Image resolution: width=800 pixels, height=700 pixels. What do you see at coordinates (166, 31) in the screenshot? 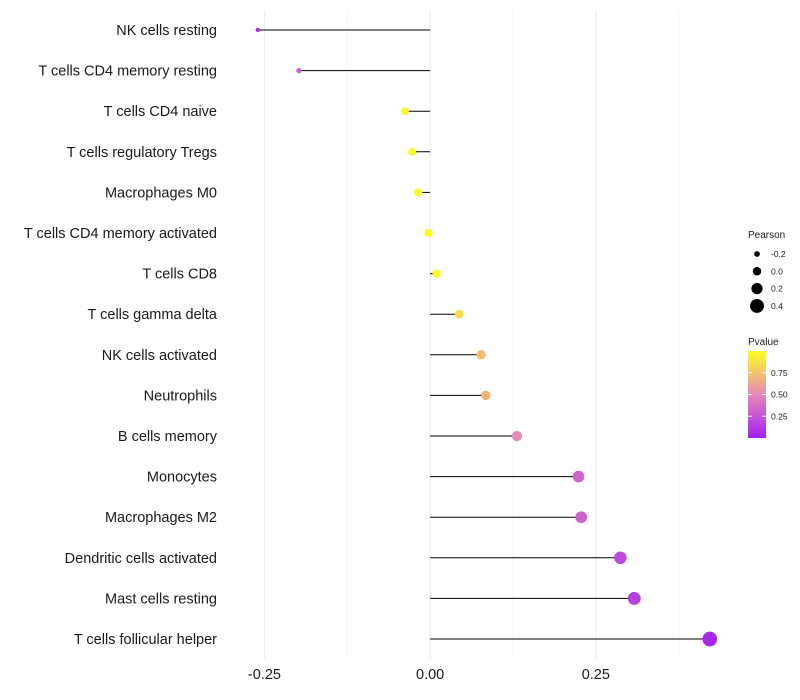
I see `category-label: NK cells resting` at bounding box center [166, 31].